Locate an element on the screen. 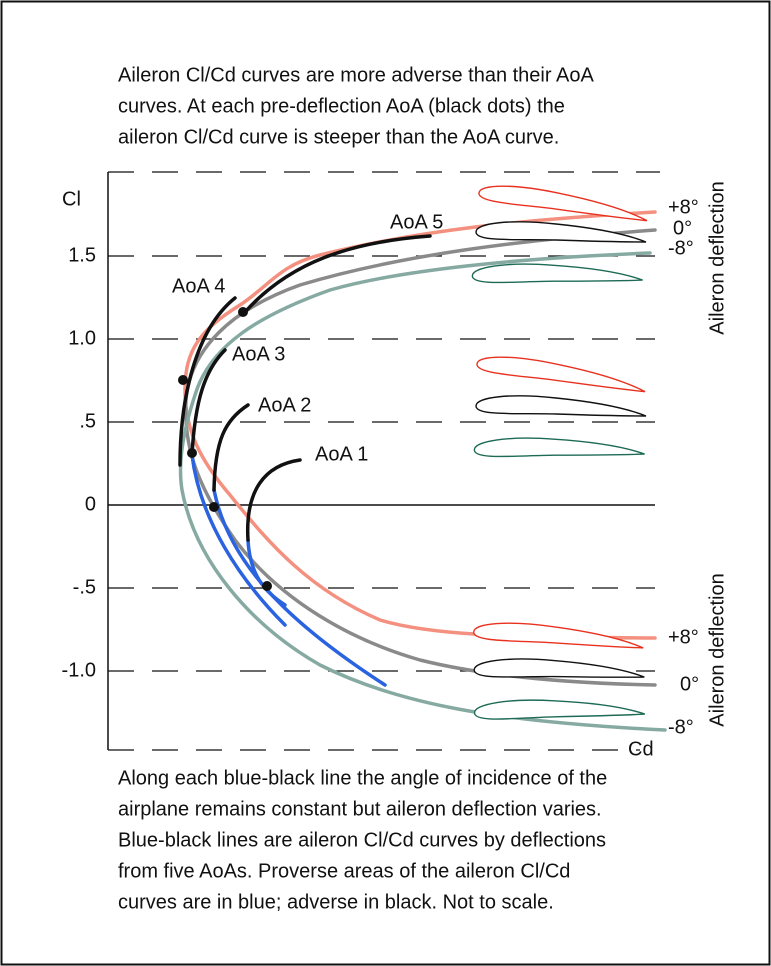 The height and width of the screenshot is (966, 771). y-tick-label: -.5 is located at coordinates (84, 587).